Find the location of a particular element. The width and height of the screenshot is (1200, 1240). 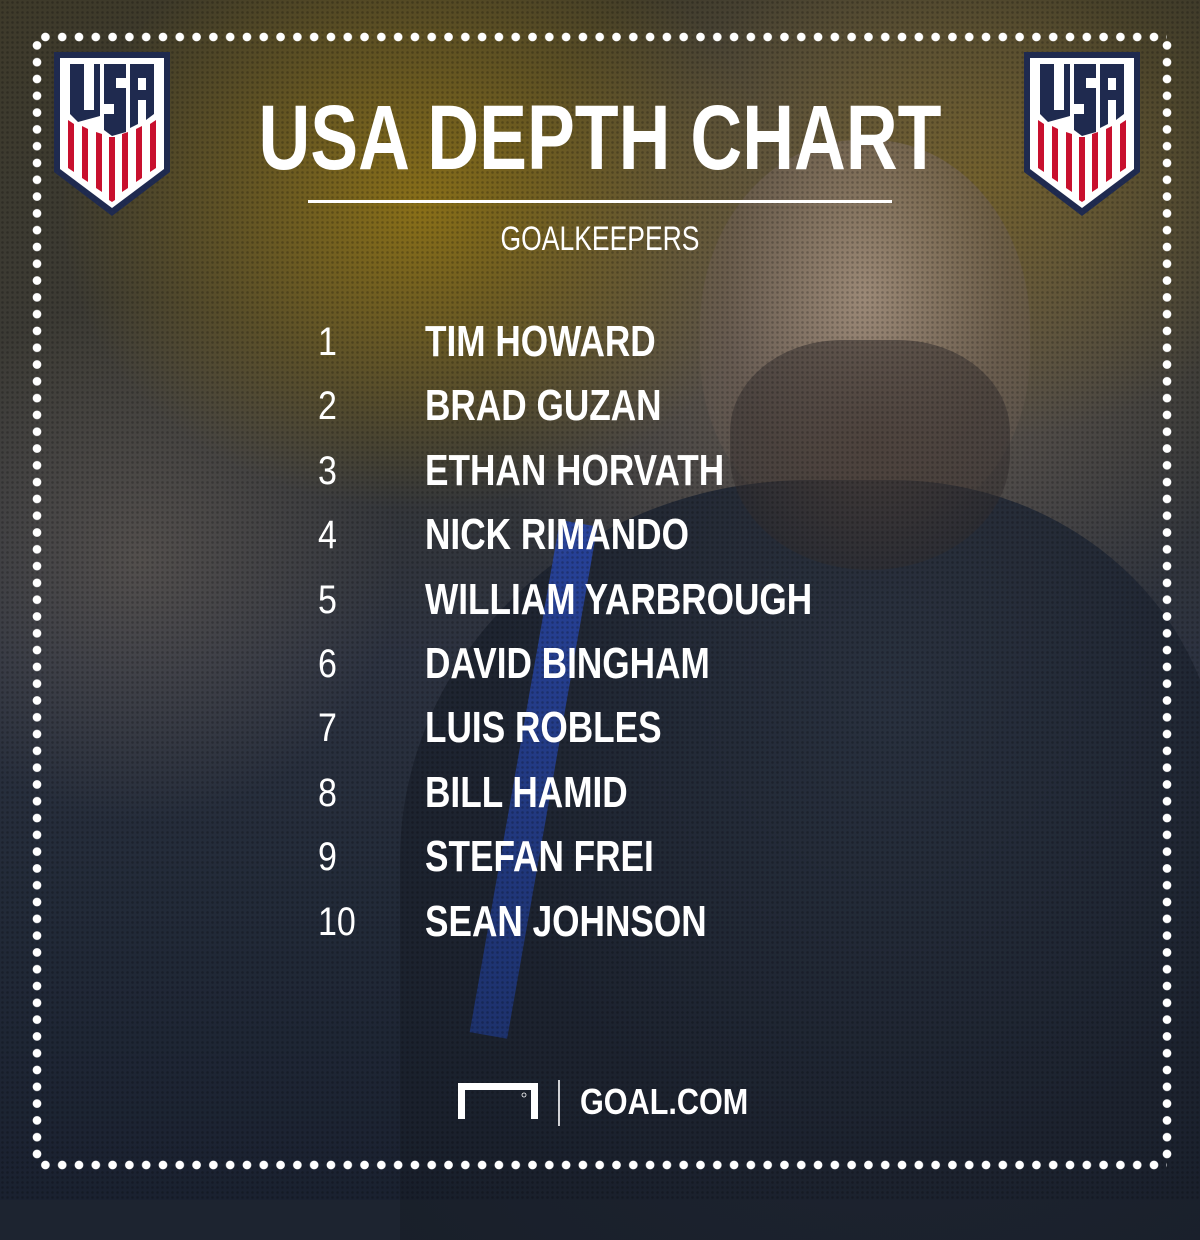

player-name: DAVID BINGHAM is located at coordinates (567, 663).